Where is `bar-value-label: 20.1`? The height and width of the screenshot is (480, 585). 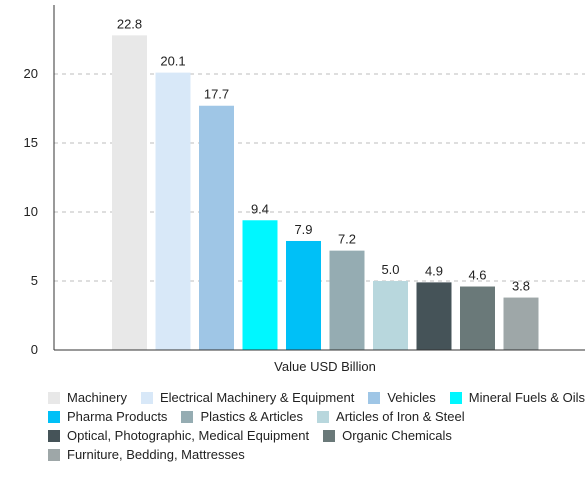 bar-value-label: 20.1 is located at coordinates (172, 61).